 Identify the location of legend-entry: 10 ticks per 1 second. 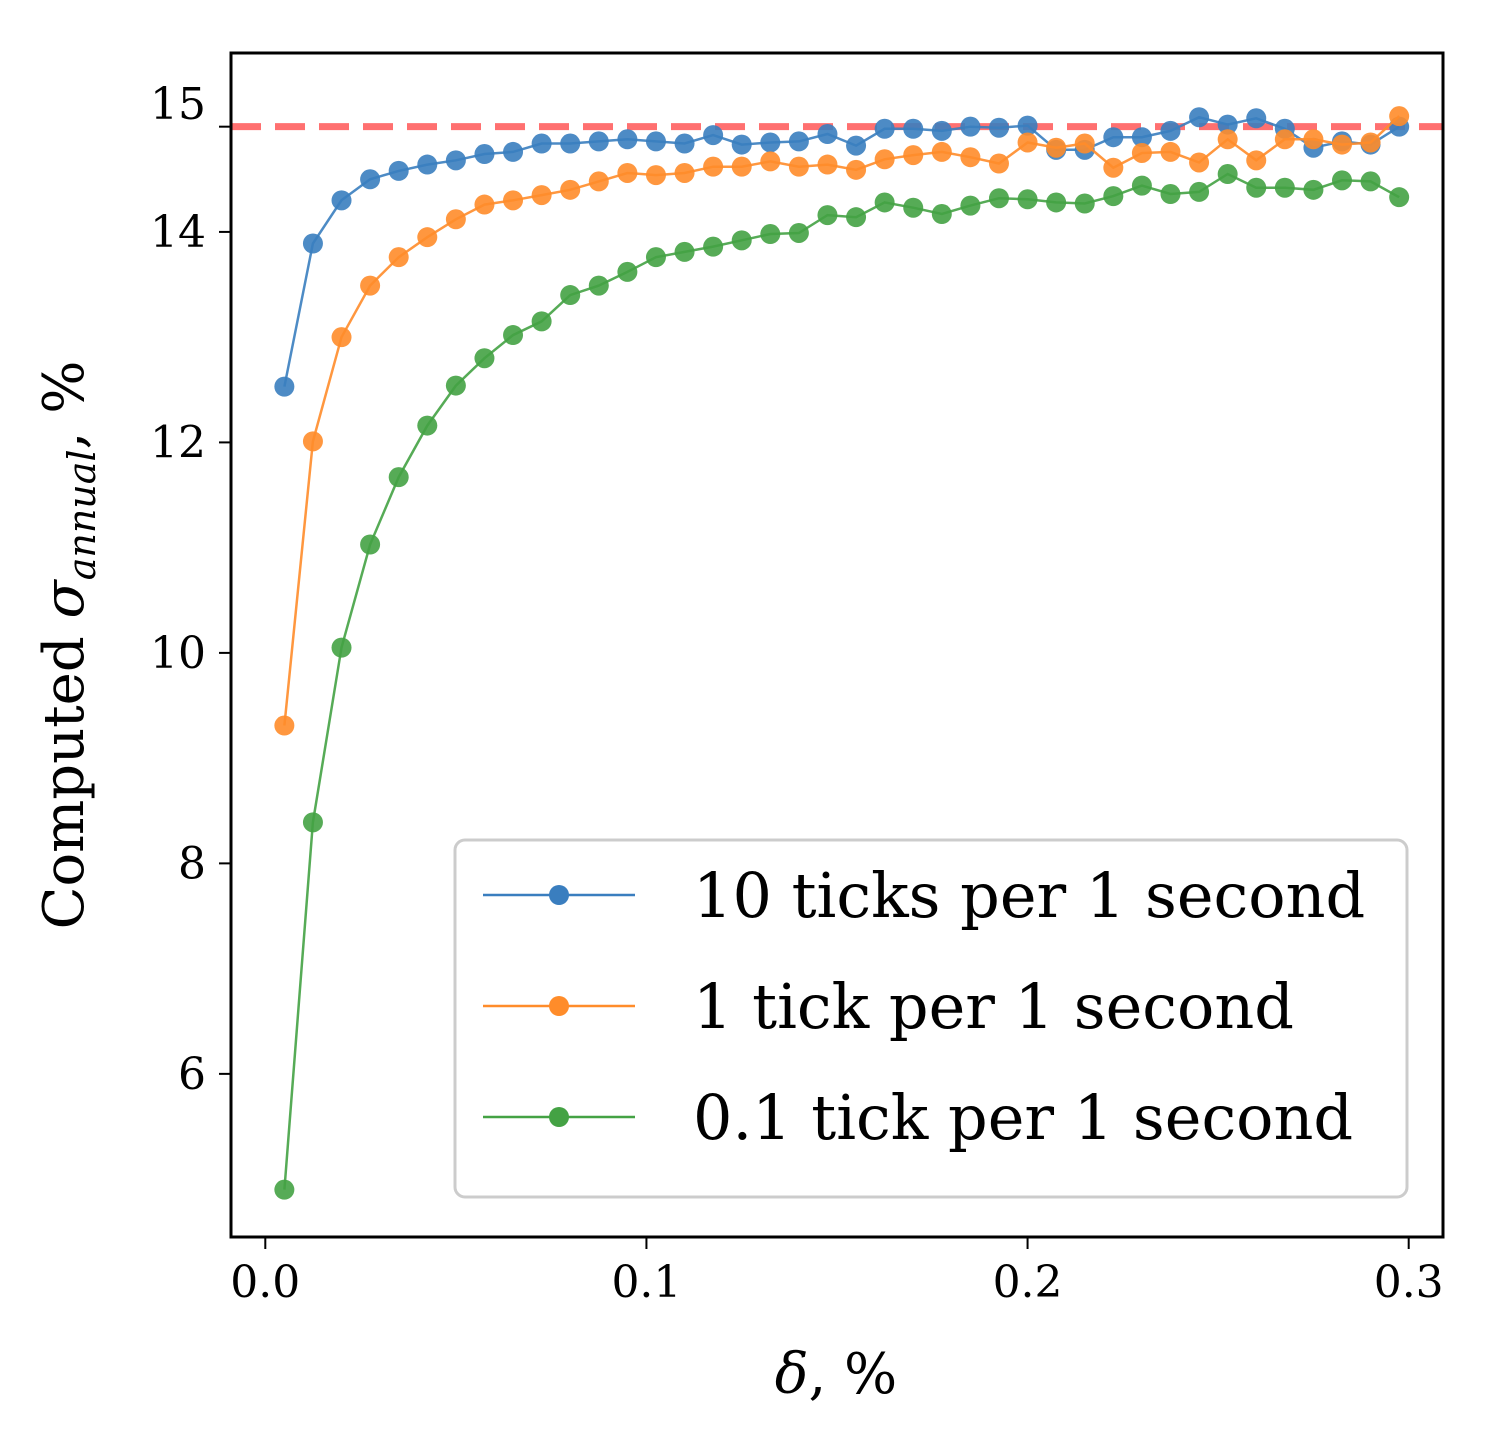
(924, 895).